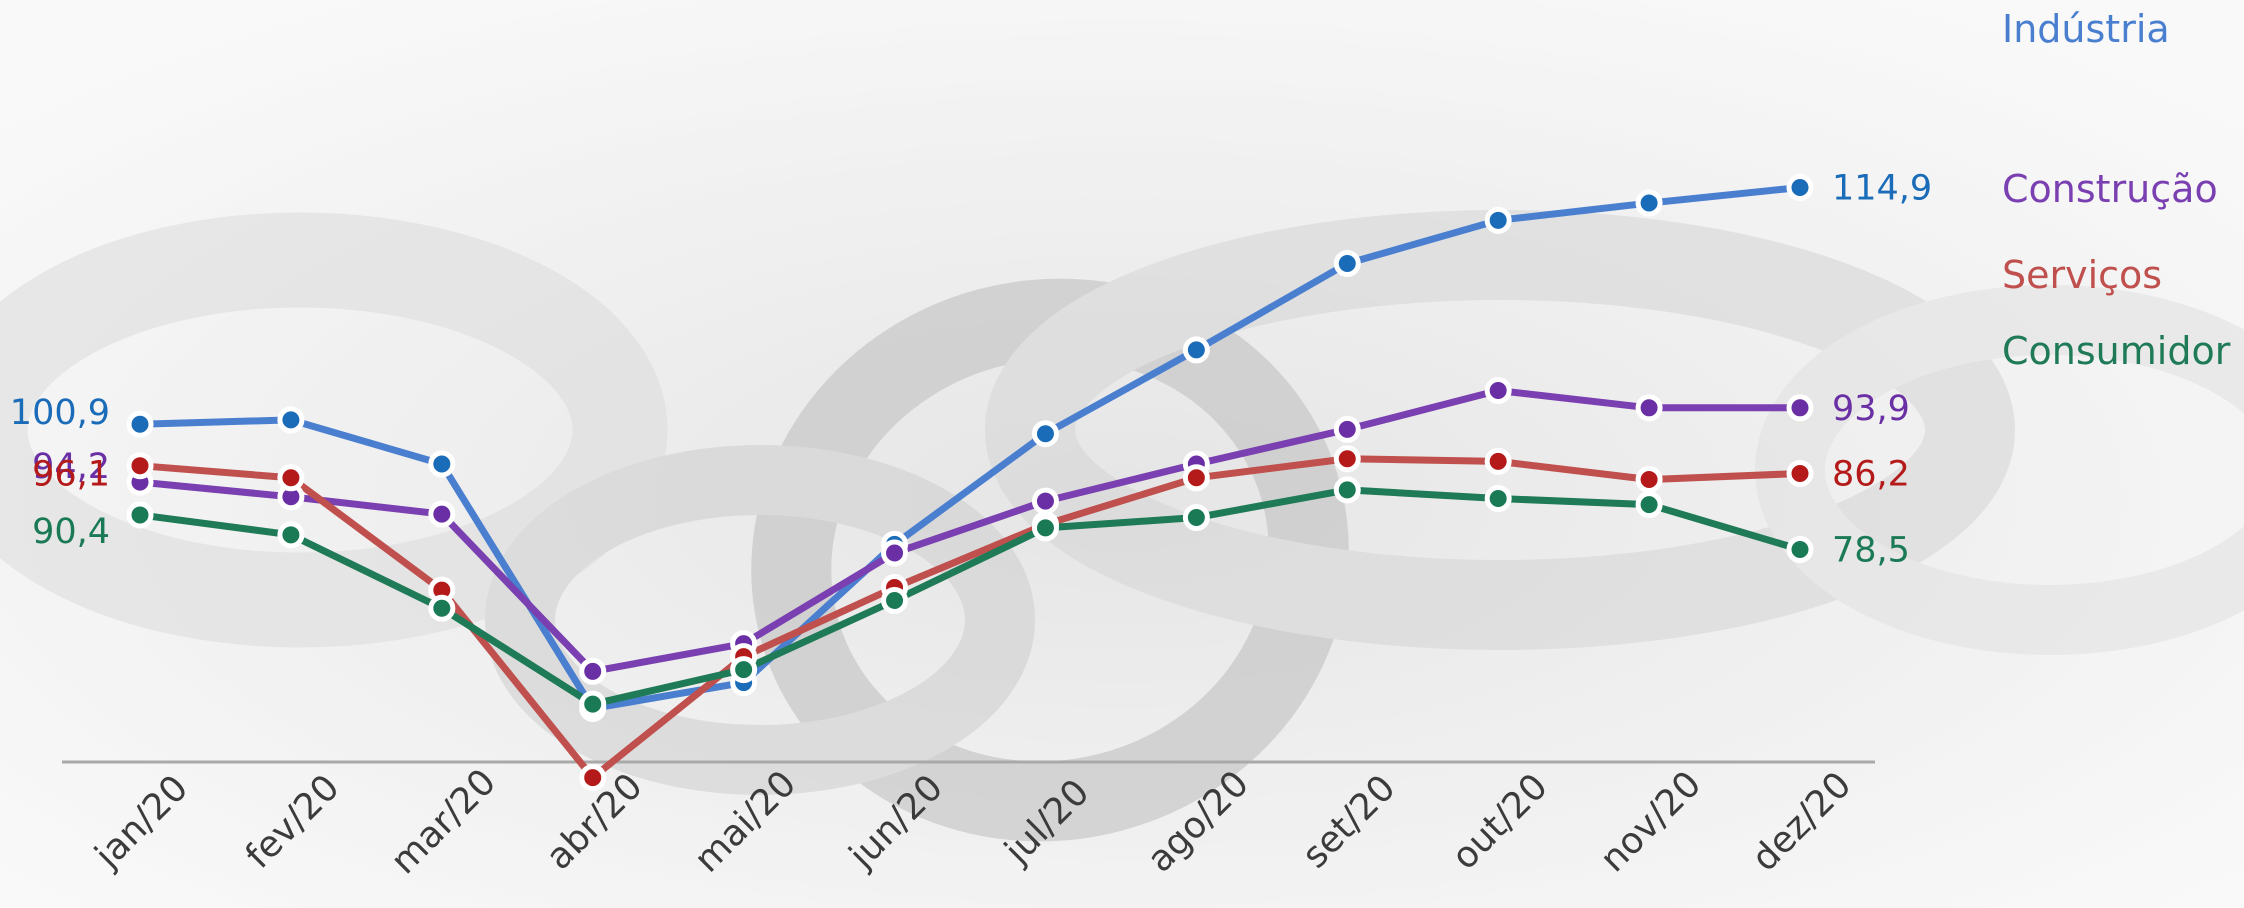 This screenshot has width=2244, height=908. Describe the element at coordinates (745, 821) in the screenshot. I see `x-tick-mai-20: mai/20` at that location.